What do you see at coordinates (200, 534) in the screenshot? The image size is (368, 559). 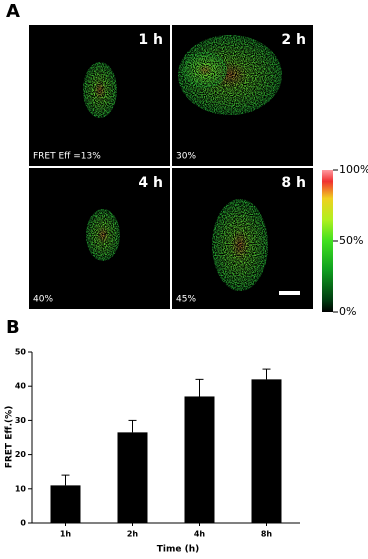 I see `x-tick-label: 4h` at bounding box center [200, 534].